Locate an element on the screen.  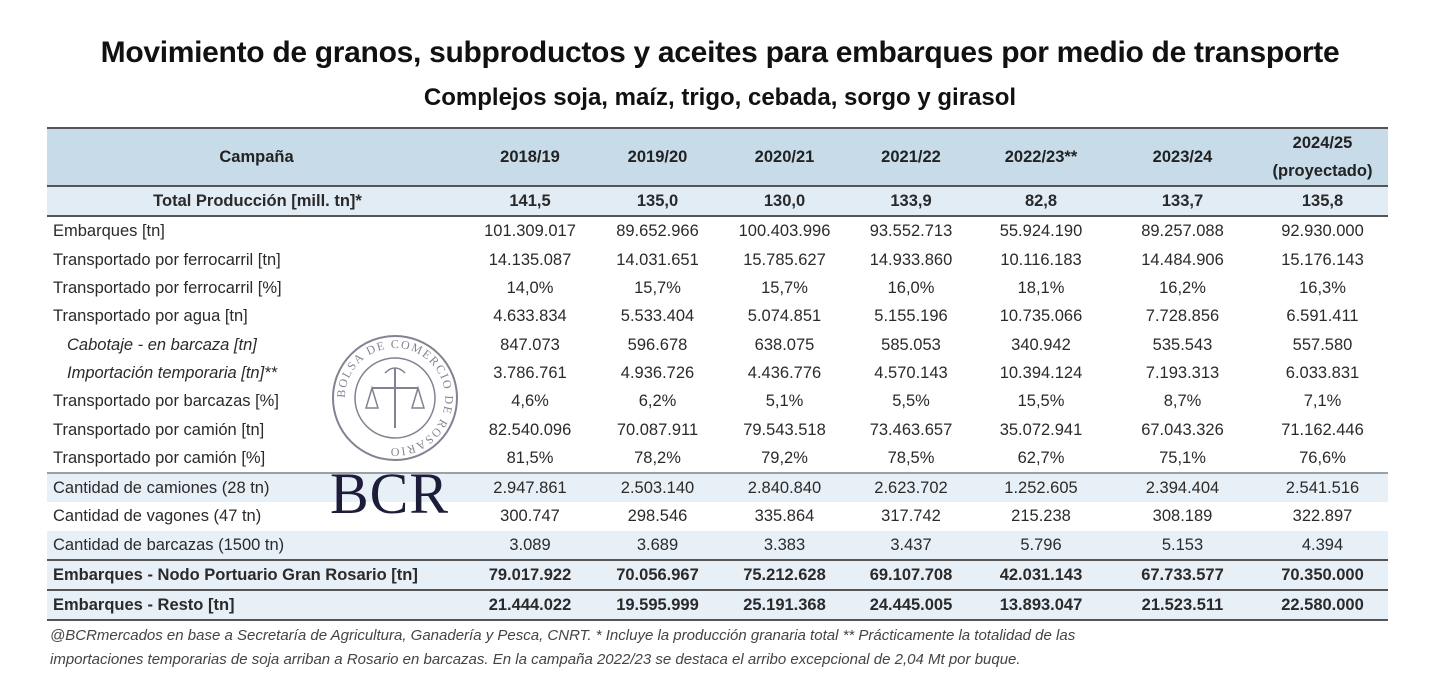
row-label: Cabotaje - en barcaza [tn] is located at coordinates (162, 344).